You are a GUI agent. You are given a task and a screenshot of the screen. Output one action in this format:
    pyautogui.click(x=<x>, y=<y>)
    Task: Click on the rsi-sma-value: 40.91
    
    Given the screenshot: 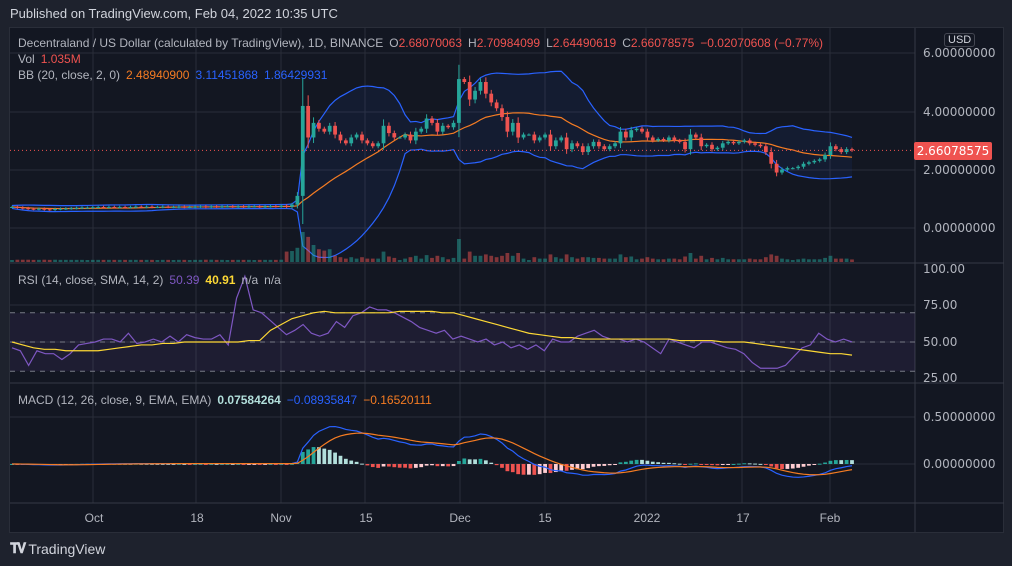 What is the action you would take?
    pyautogui.click(x=220, y=280)
    